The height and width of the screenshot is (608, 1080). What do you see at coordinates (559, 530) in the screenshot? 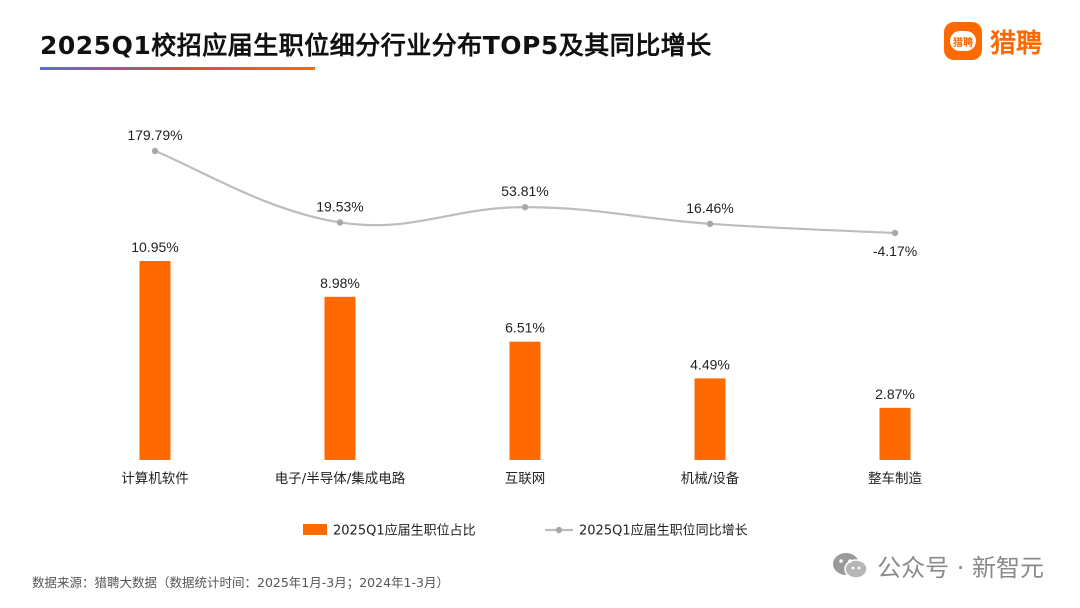
I see `legend-line-marker` at bounding box center [559, 530].